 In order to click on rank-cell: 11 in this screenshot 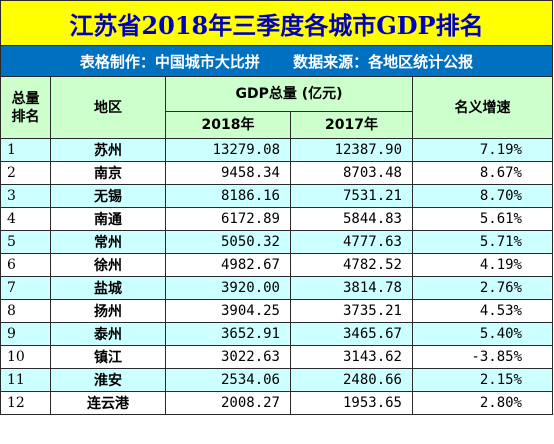, I will do `click(25, 380)`.